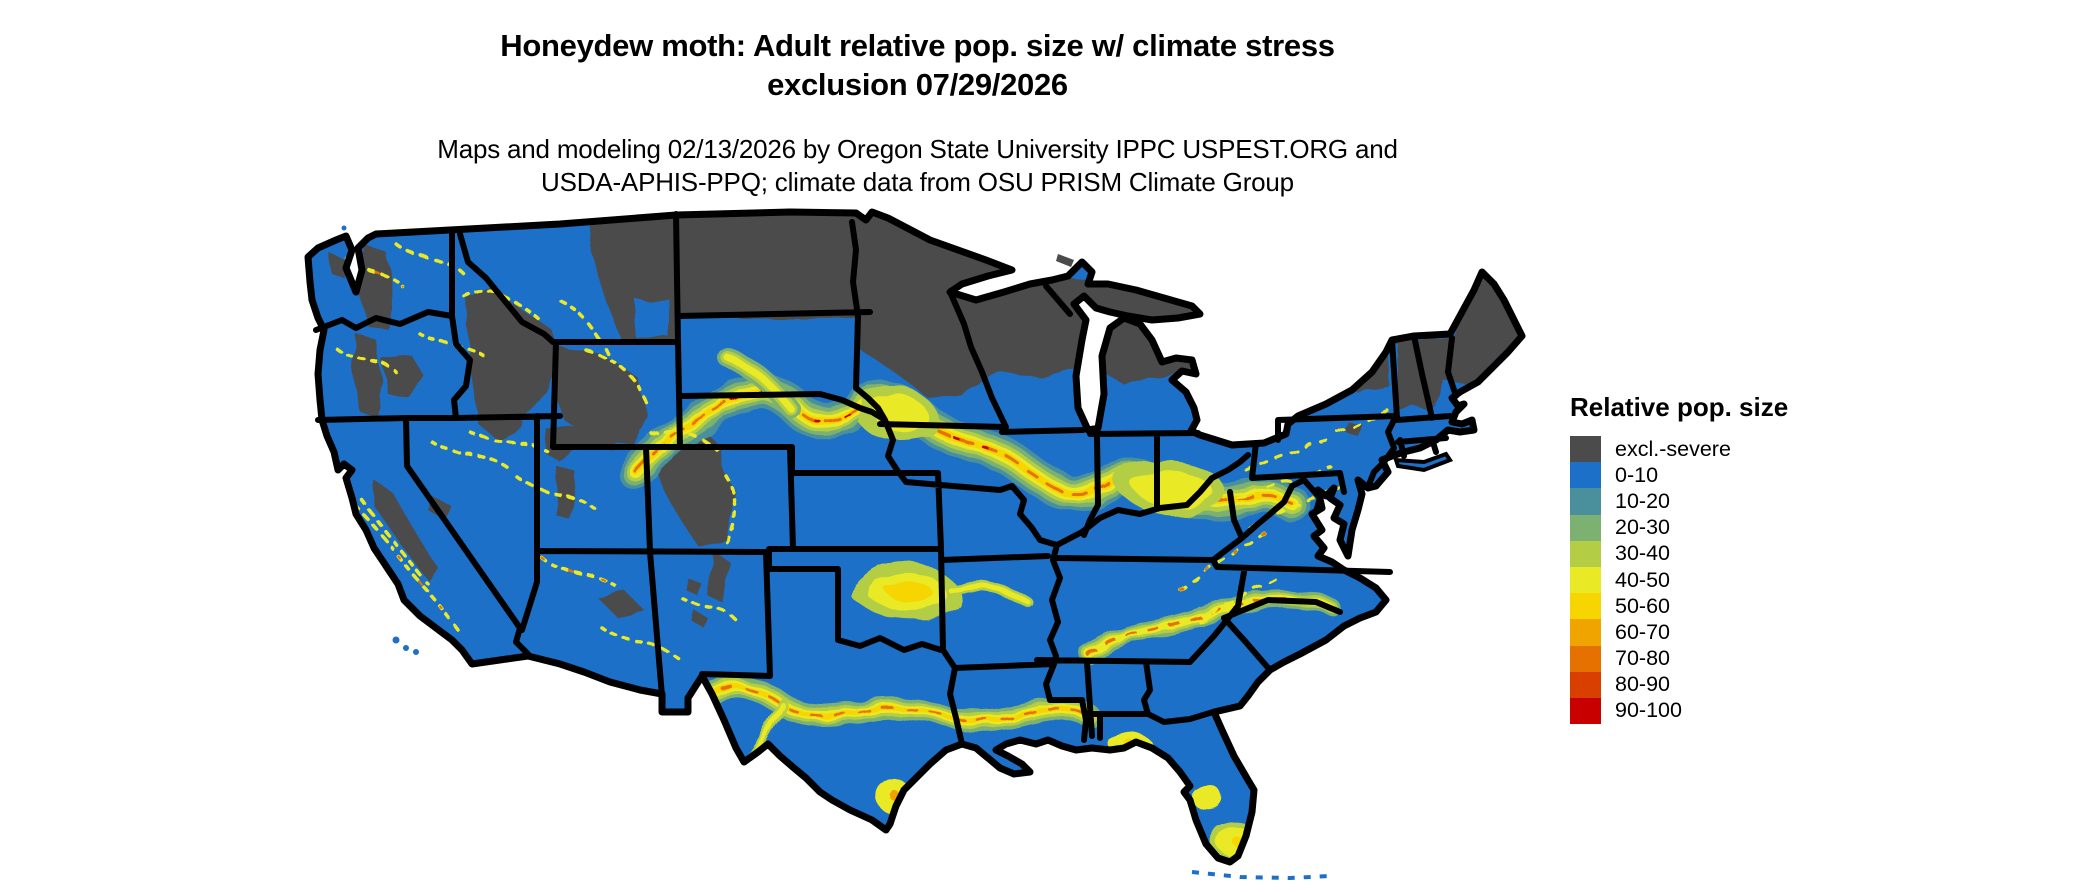  I want to click on legend-label: 60-70, so click(1642, 631).